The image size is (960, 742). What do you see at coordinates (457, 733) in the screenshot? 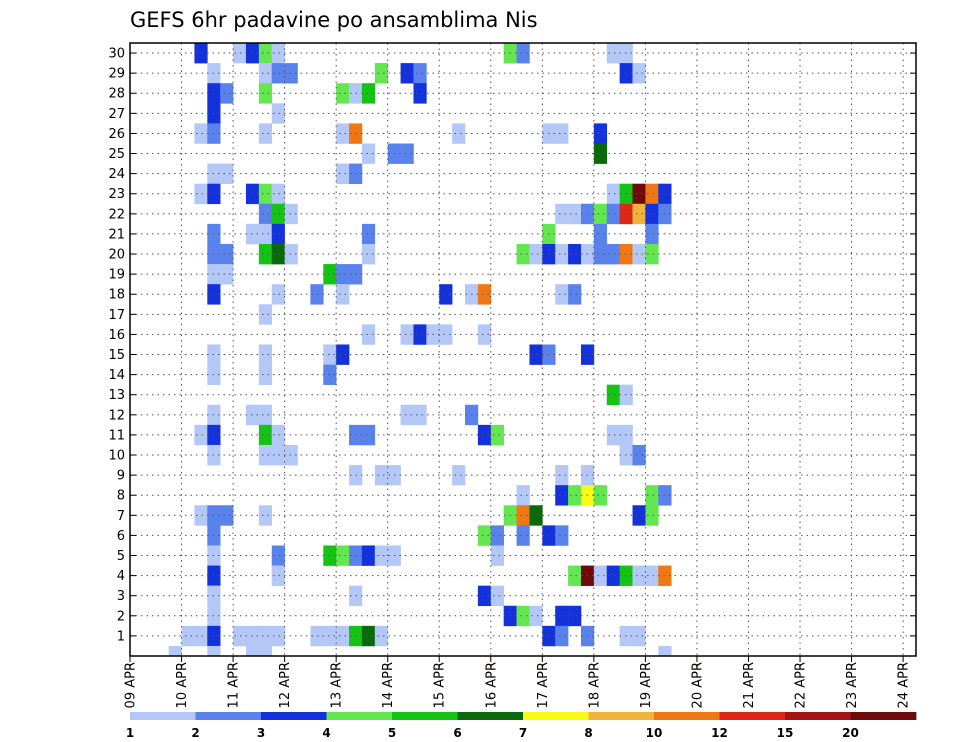
I see `colorbar-label: 6` at bounding box center [457, 733].